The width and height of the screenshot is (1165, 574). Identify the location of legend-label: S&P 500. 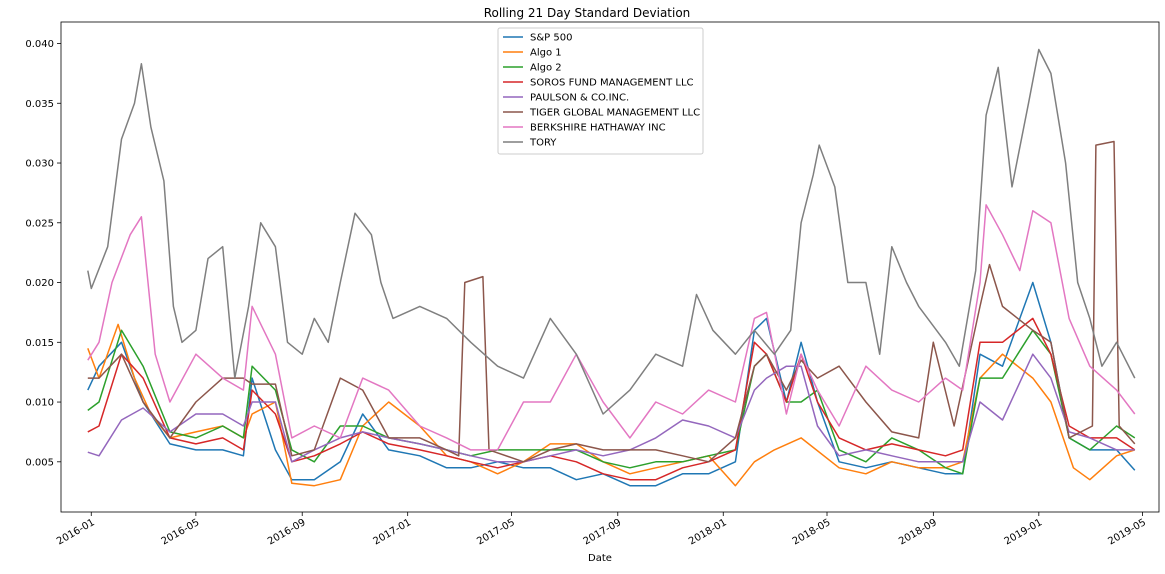
(551, 38).